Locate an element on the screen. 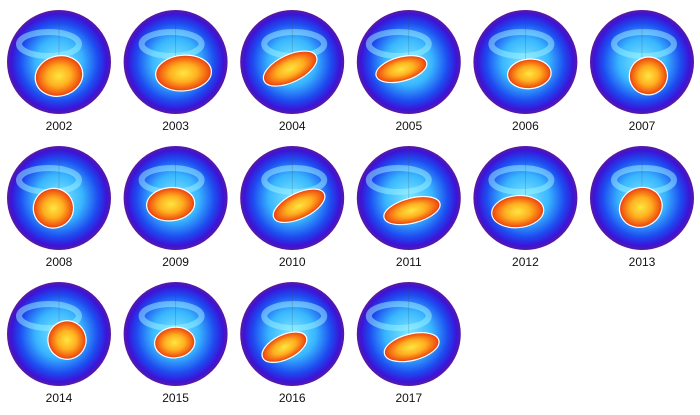  map-panel: 2008 is located at coordinates (59, 207).